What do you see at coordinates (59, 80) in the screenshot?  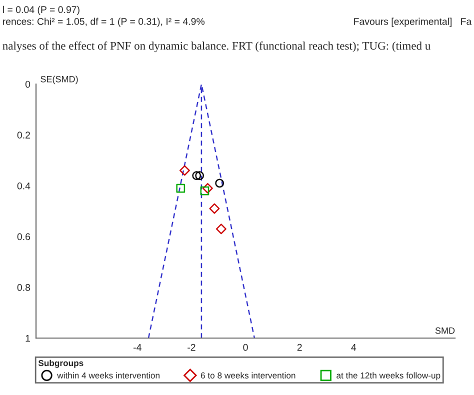 I see `y-axis-title: SE(SMD)` at bounding box center [59, 80].